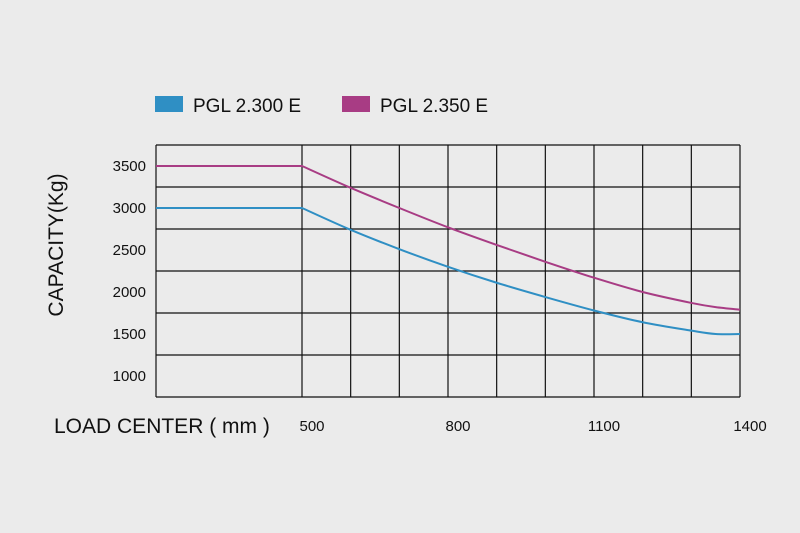  Describe the element at coordinates (129, 334) in the screenshot. I see `y-tick-label: 1500` at that location.